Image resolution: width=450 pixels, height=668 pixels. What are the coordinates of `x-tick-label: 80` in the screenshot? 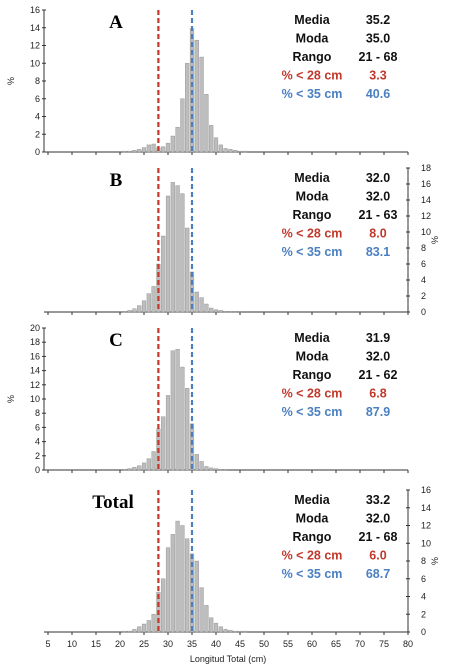 It's located at (408, 644).